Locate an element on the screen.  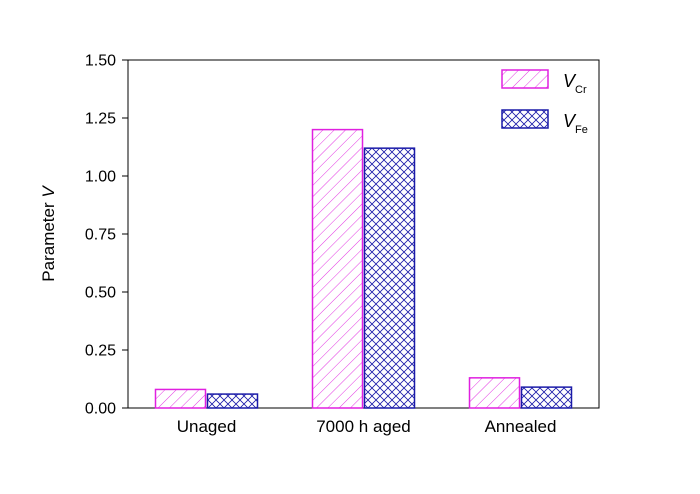
legend-label: VFe is located at coordinates (575, 123).